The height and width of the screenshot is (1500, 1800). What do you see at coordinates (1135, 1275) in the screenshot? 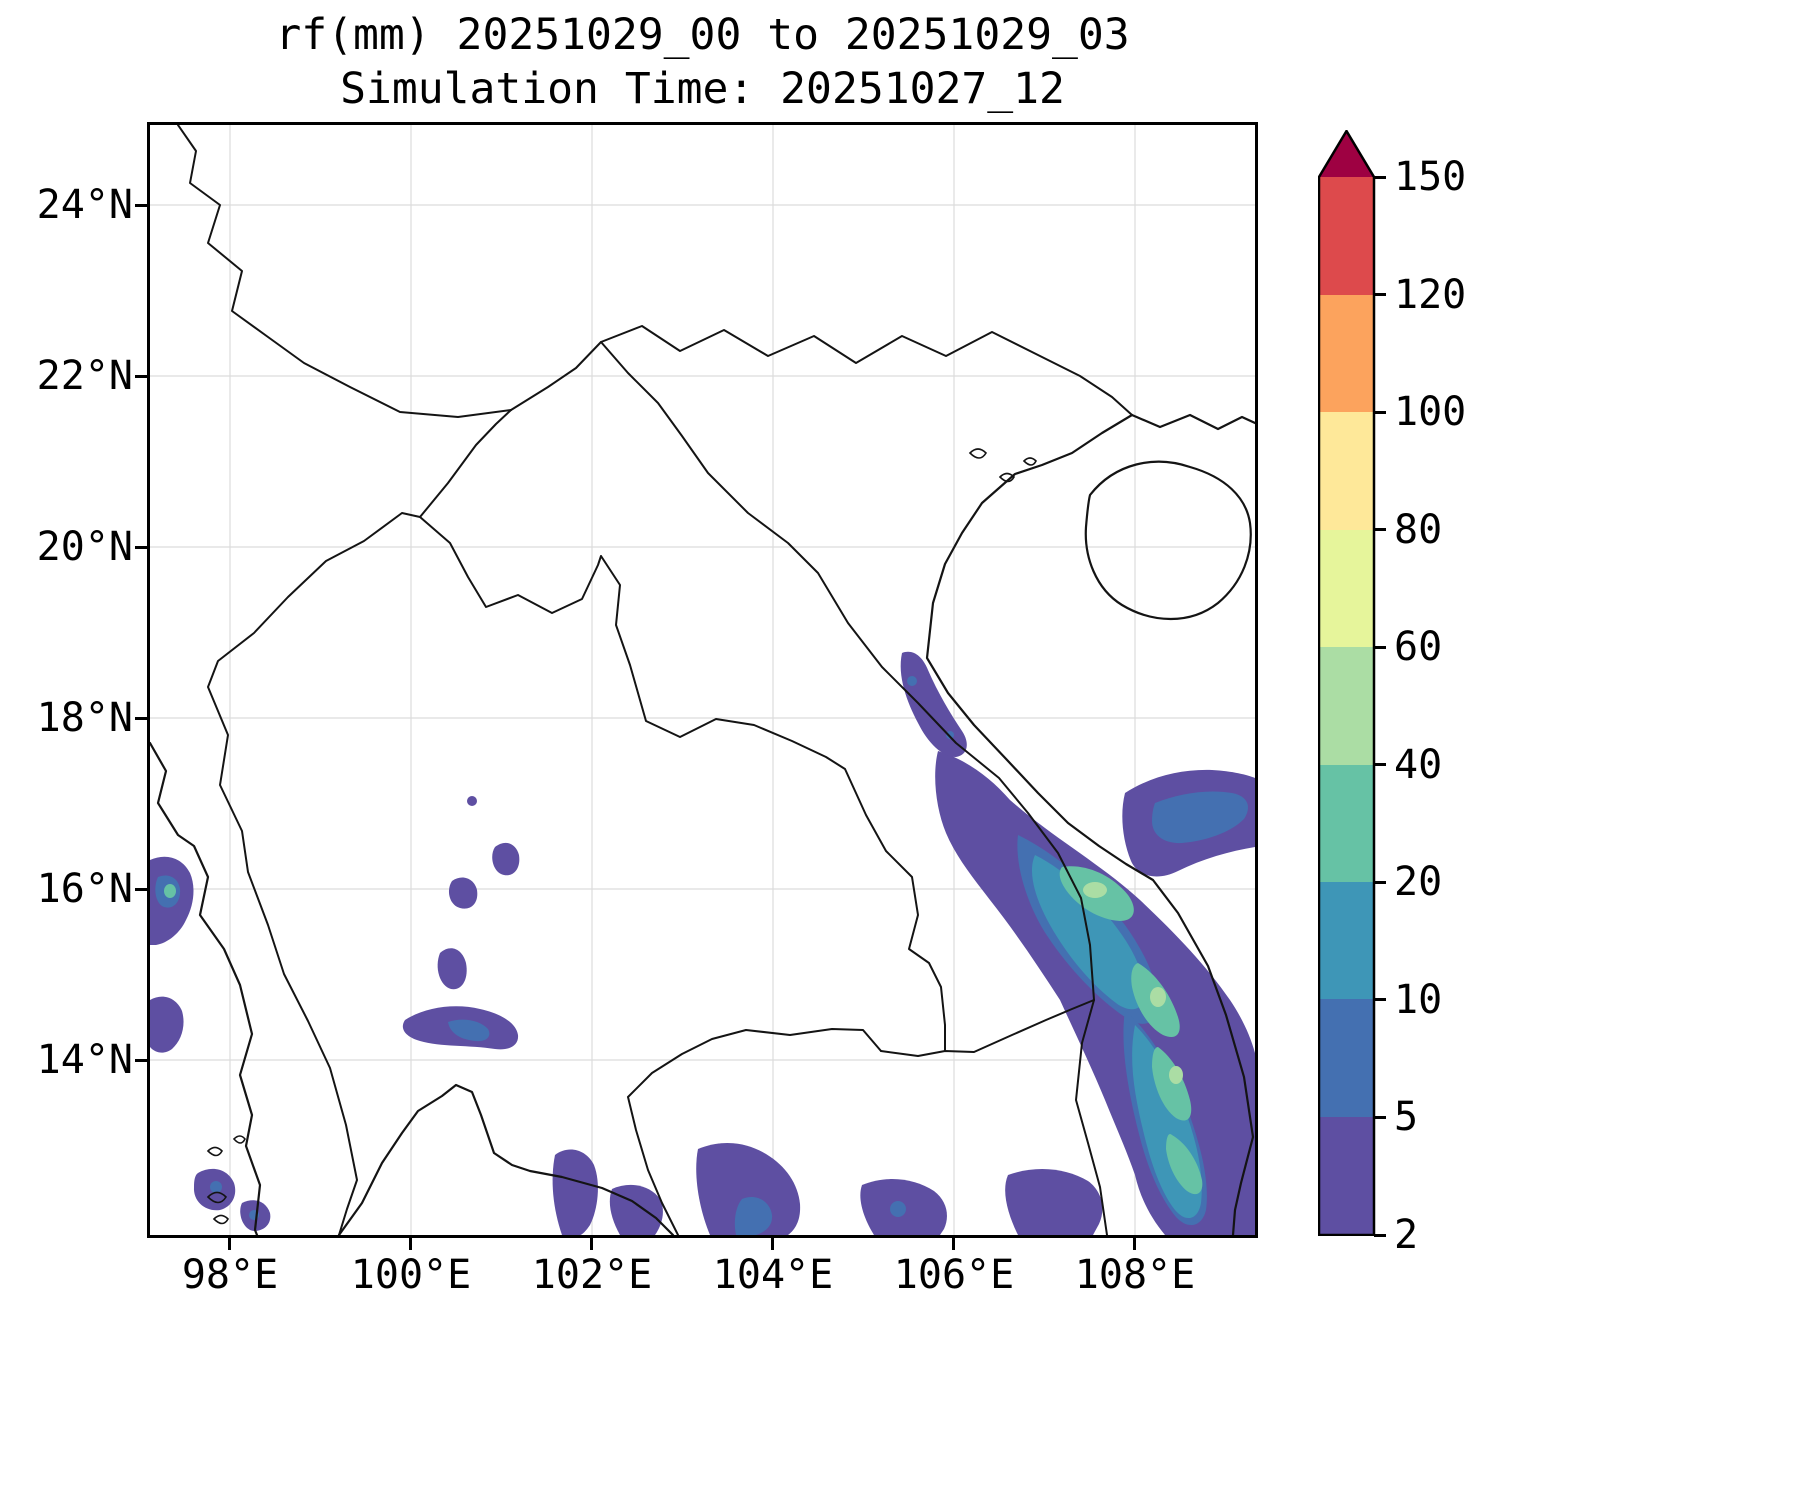
I see `x-tick-label: 108°E` at bounding box center [1135, 1275].